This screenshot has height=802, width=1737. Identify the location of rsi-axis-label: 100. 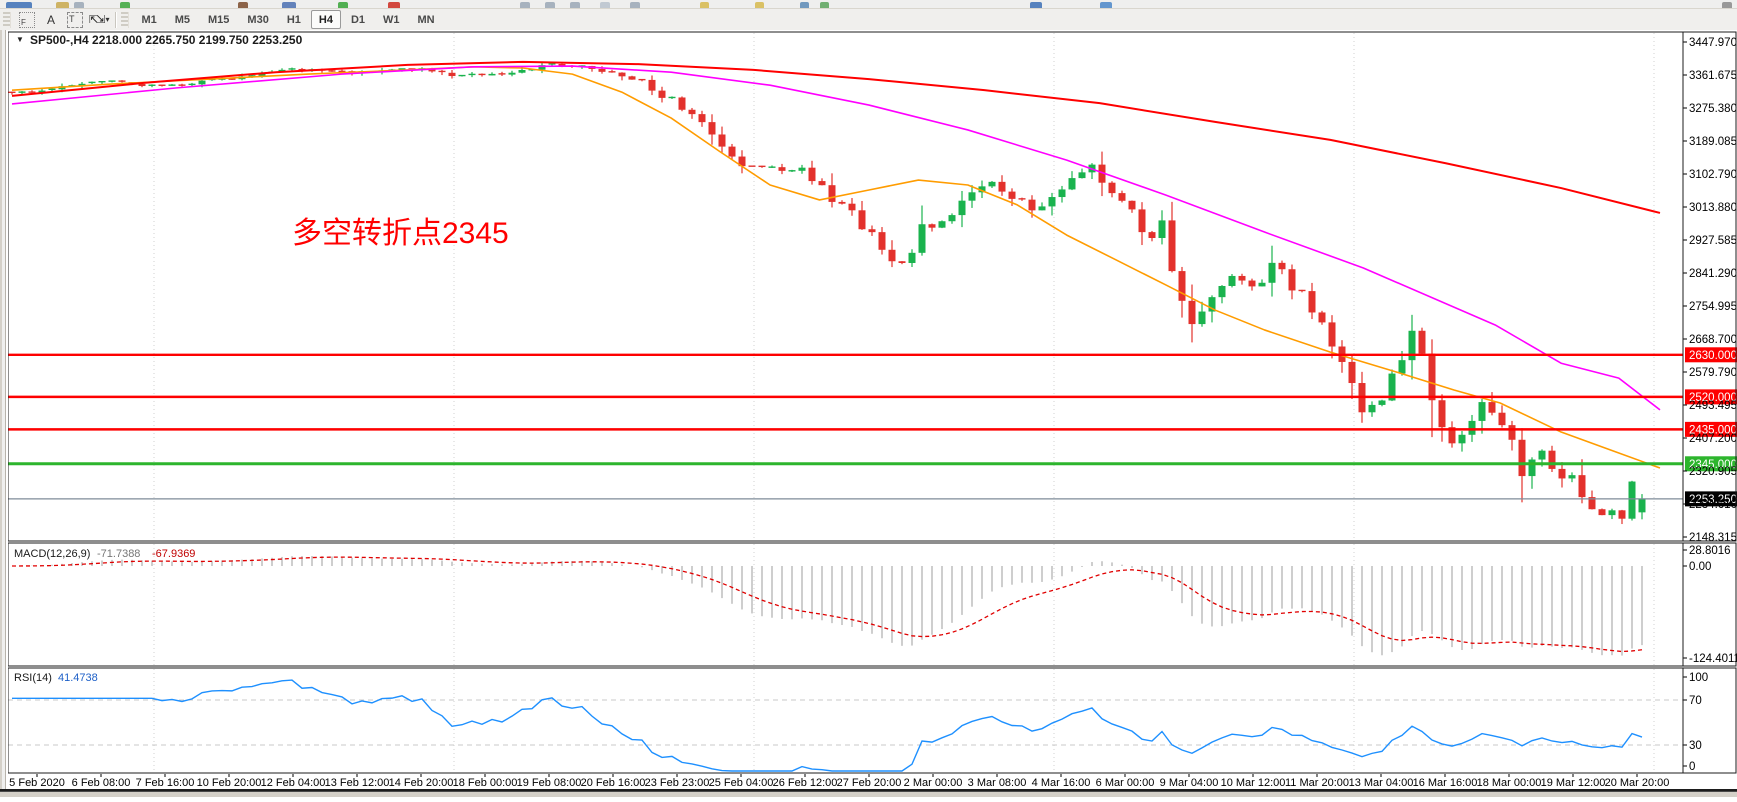
(1698, 678).